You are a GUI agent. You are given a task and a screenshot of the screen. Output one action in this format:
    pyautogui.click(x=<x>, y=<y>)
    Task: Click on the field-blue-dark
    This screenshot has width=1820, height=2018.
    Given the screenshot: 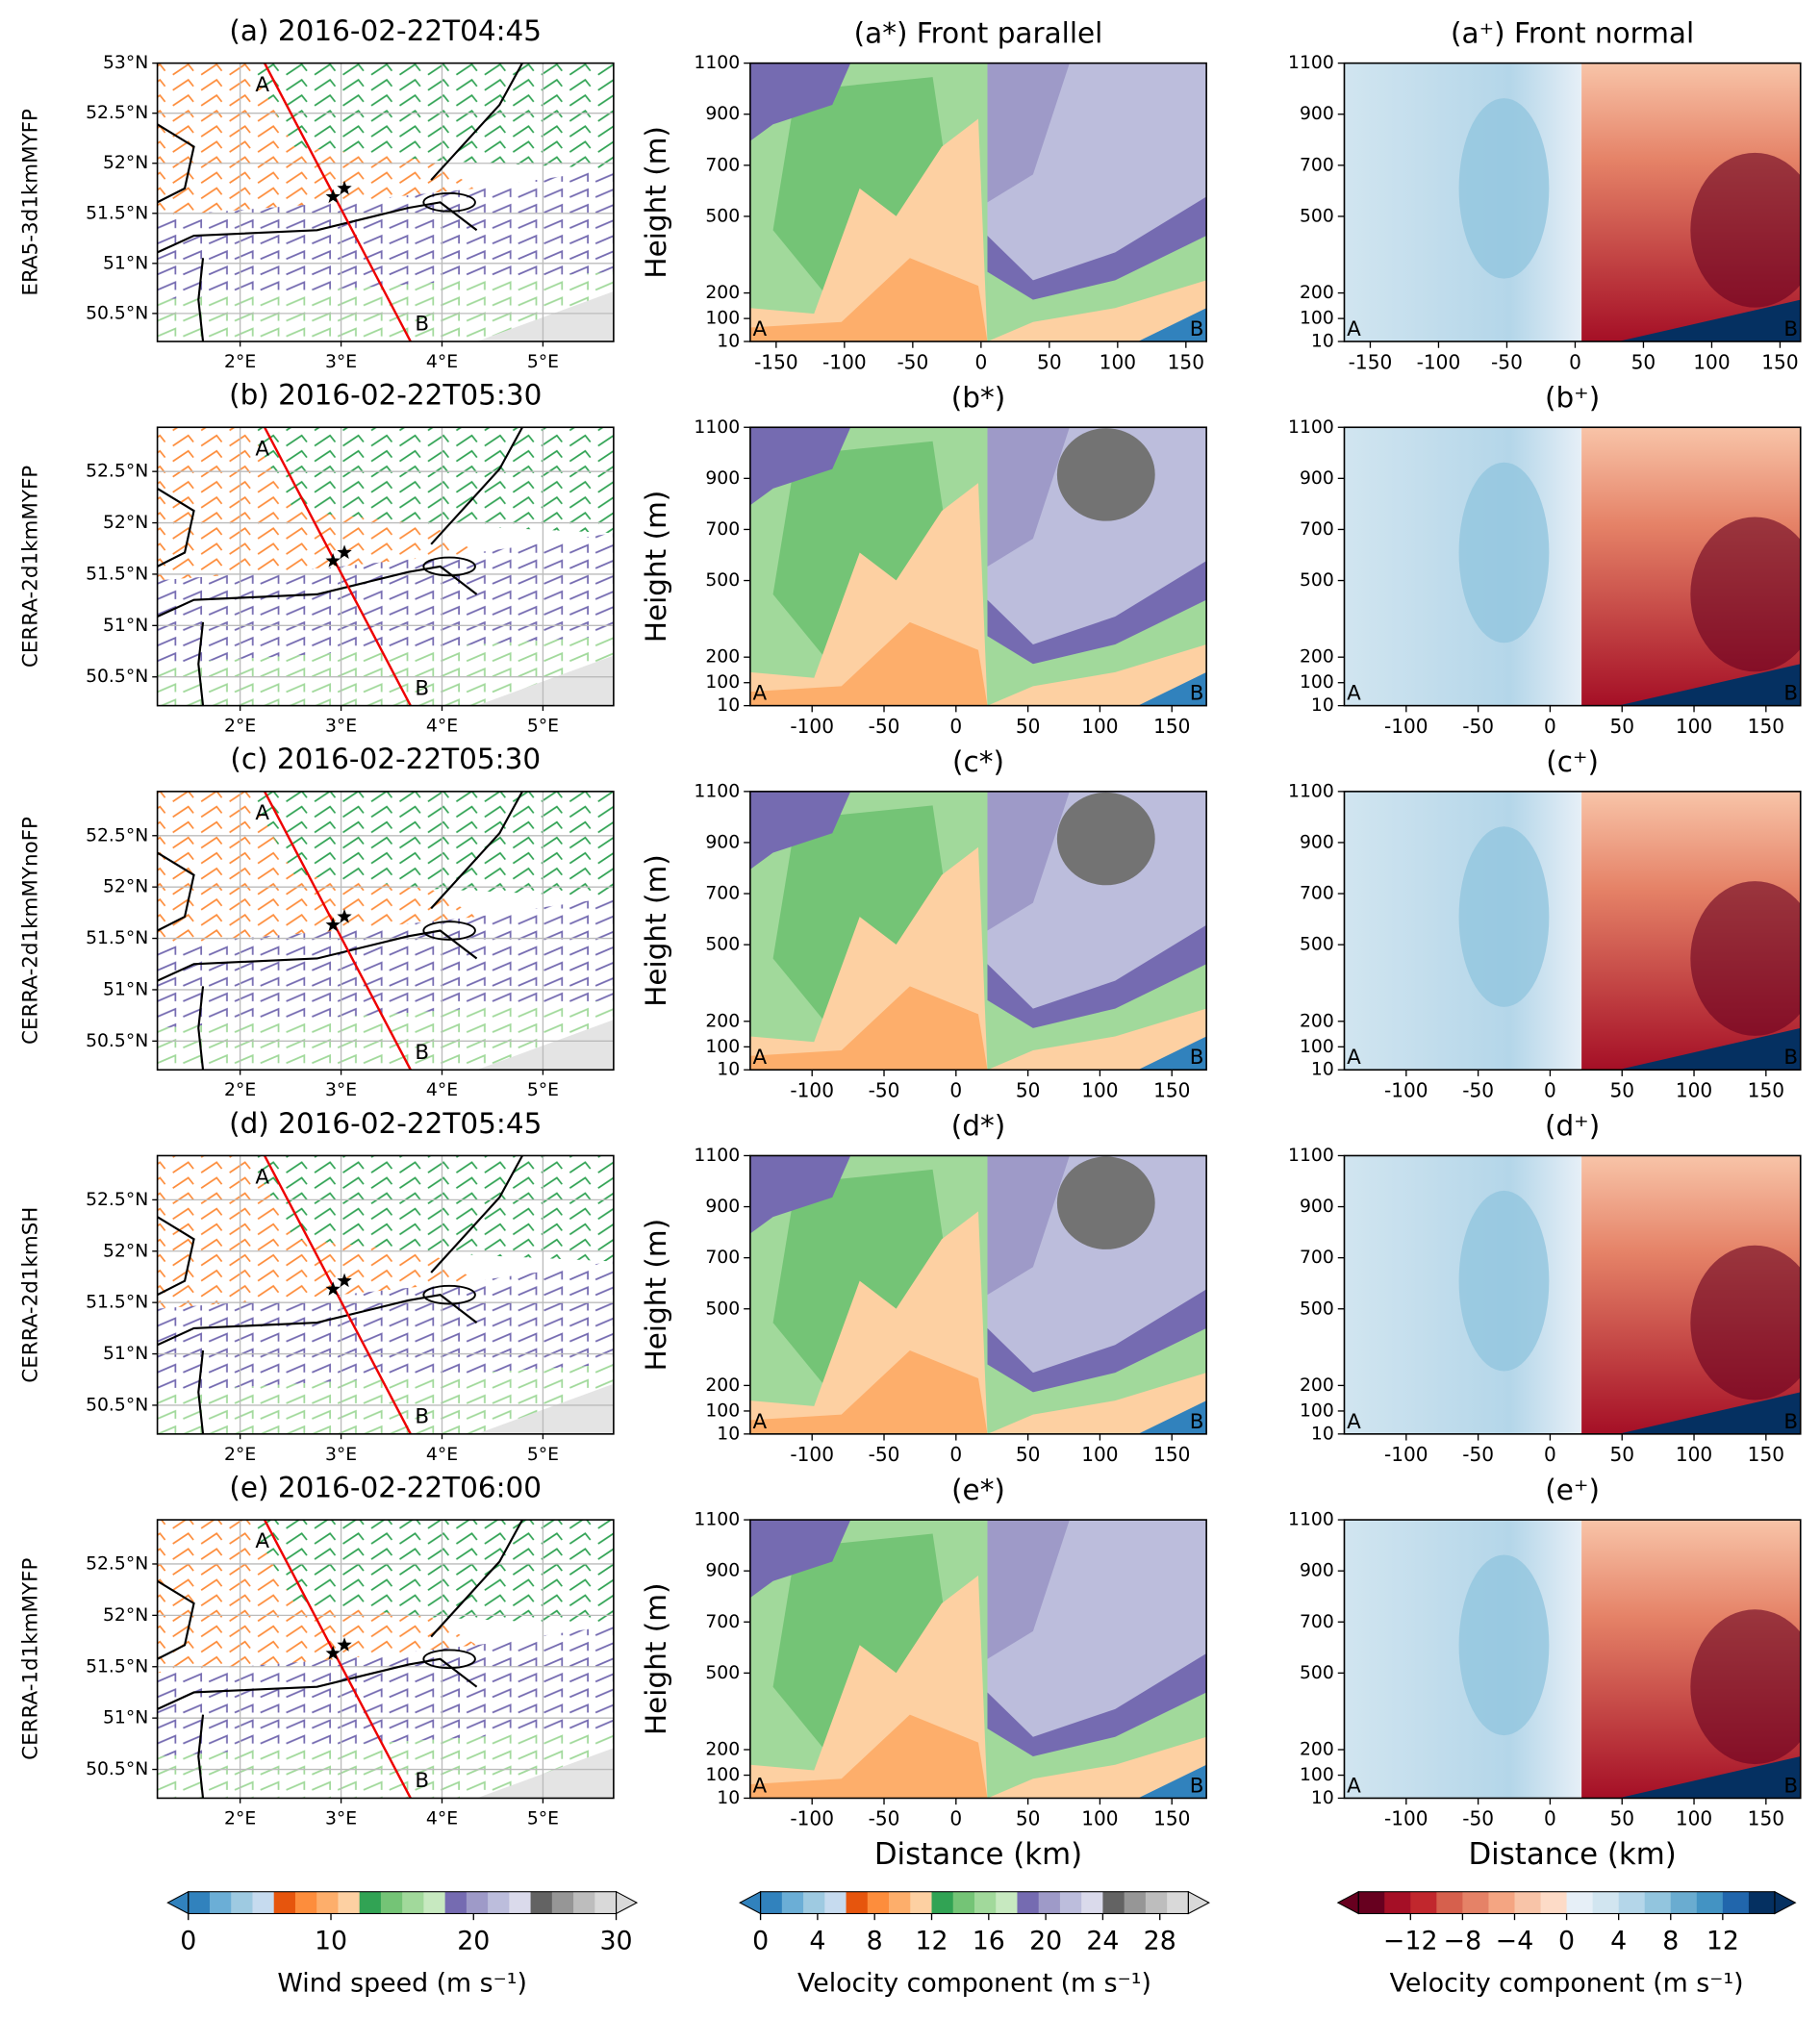 What is the action you would take?
    pyautogui.click(x=1504, y=1281)
    